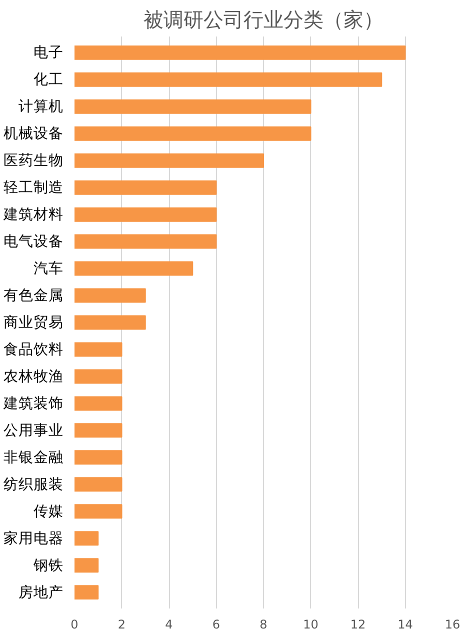 This screenshot has height=631, width=472. What do you see at coordinates (49, 79) in the screenshot?
I see `y-tick-label: 化工` at bounding box center [49, 79].